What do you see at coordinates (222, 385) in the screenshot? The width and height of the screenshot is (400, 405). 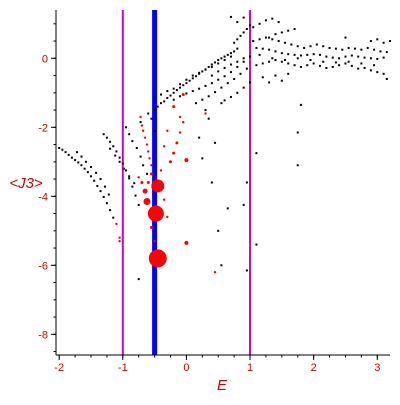 I see `x-axis-title: E` at bounding box center [222, 385].